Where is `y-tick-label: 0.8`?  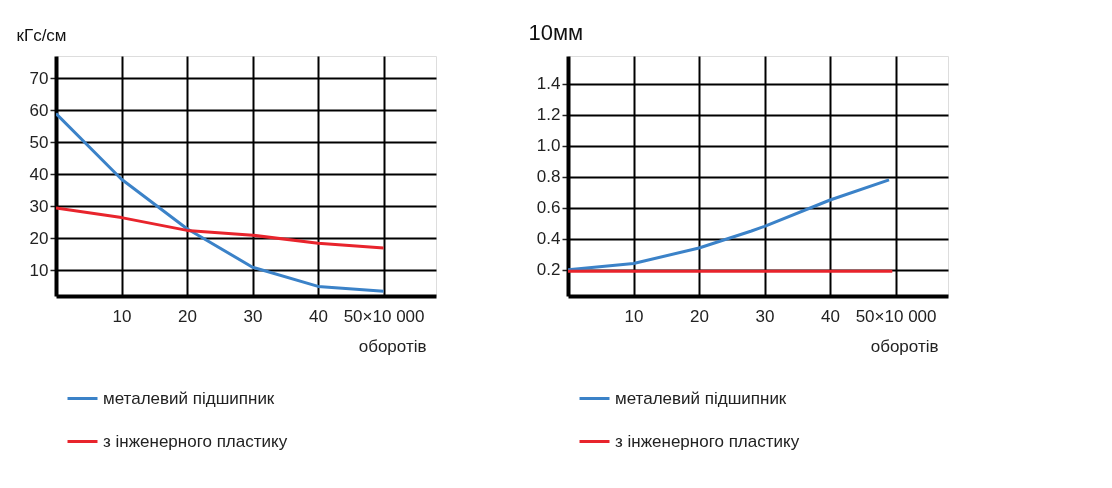
y-tick-label: 0.8 is located at coordinates (548, 177).